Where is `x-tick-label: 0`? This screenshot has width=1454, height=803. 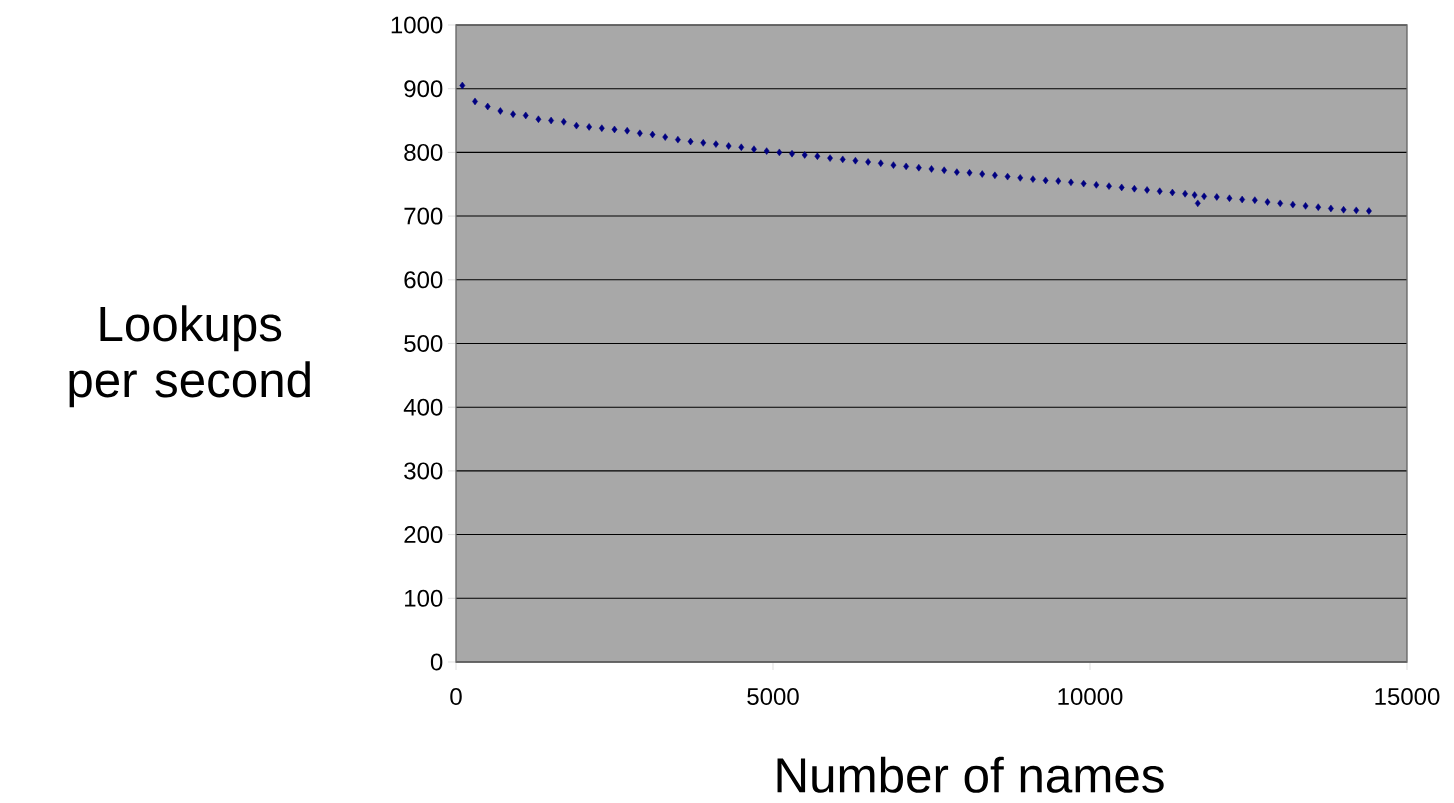 x-tick-label: 0 is located at coordinates (456, 697).